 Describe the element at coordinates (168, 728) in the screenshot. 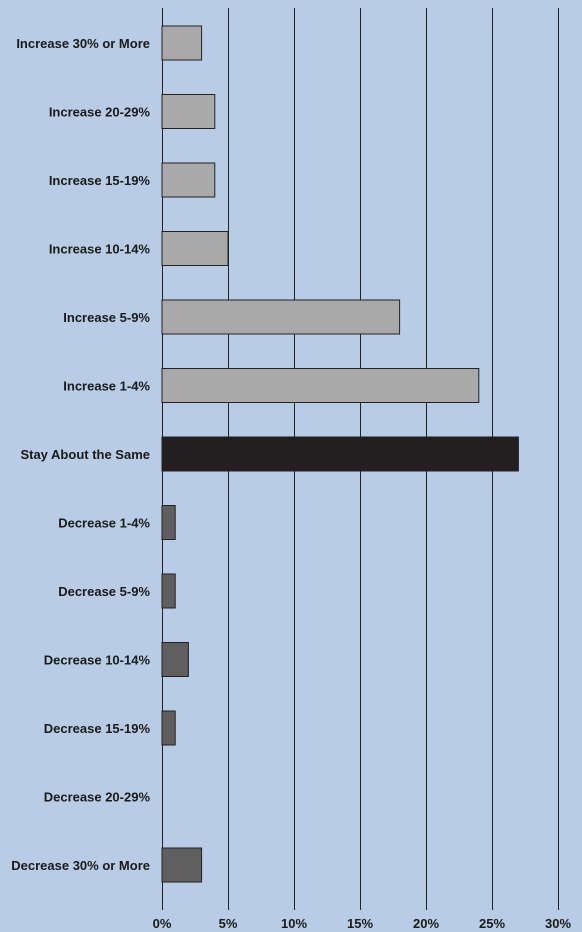

I see `bar-decrease-15-19-` at that location.